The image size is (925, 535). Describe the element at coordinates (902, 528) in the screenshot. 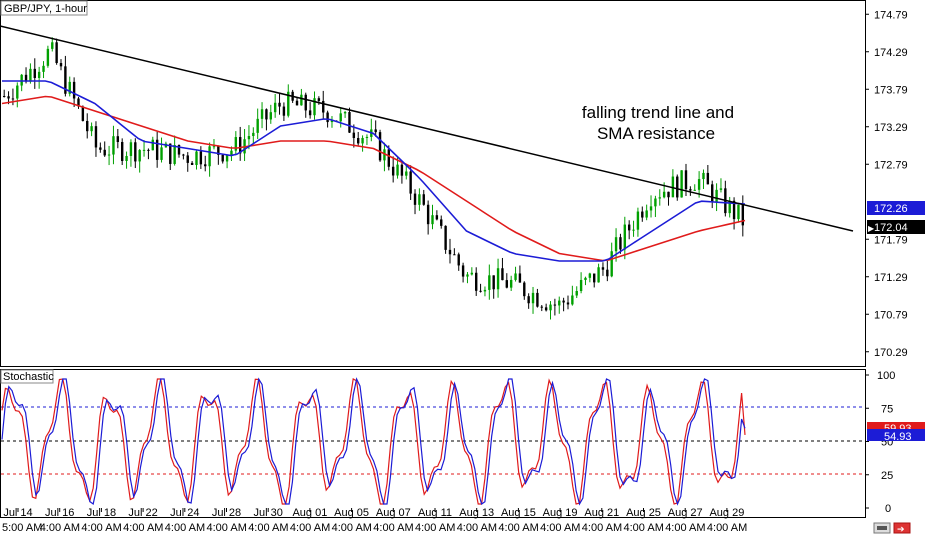

I see `auto-scroll-arrow-icon: ➔` at that location.